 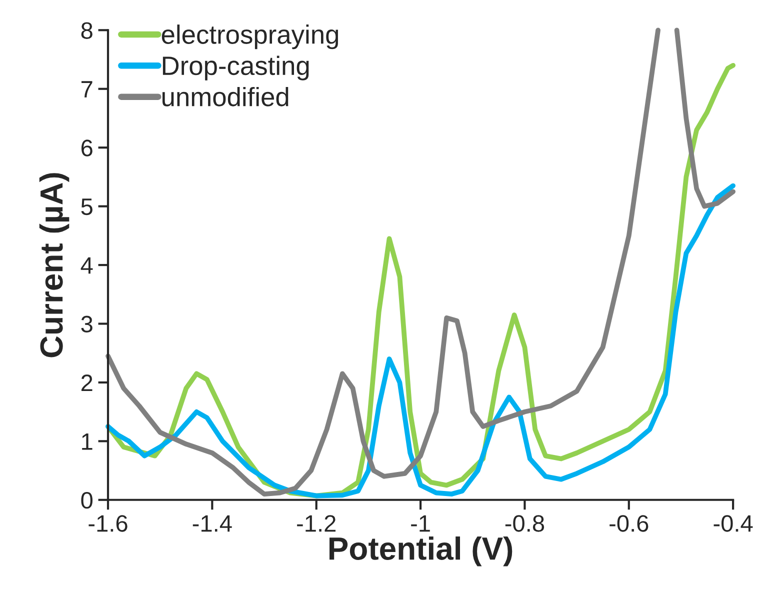 I want to click on y-tick-label: 5, so click(x=86, y=207).